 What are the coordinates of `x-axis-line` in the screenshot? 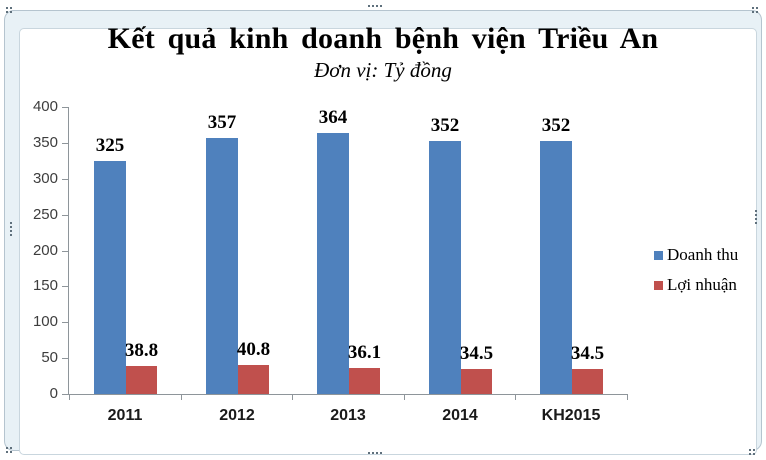 It's located at (347, 394).